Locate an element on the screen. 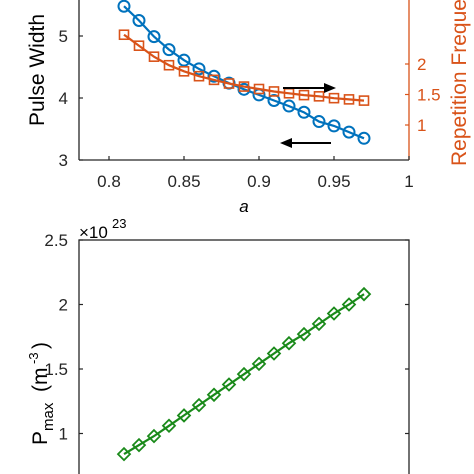 Image resolution: width=474 pixels, height=474 pixels. top-y-left-ticks: 3 4 5 is located at coordinates (71, 98).